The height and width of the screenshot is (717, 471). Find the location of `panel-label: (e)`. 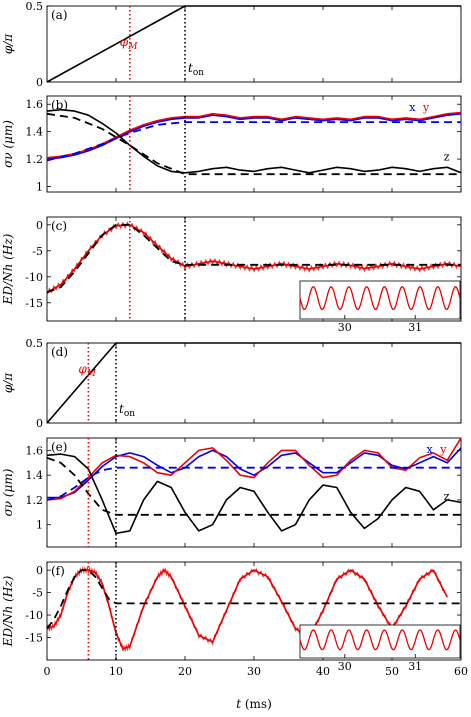

panel-label: (e) is located at coordinates (59, 447).